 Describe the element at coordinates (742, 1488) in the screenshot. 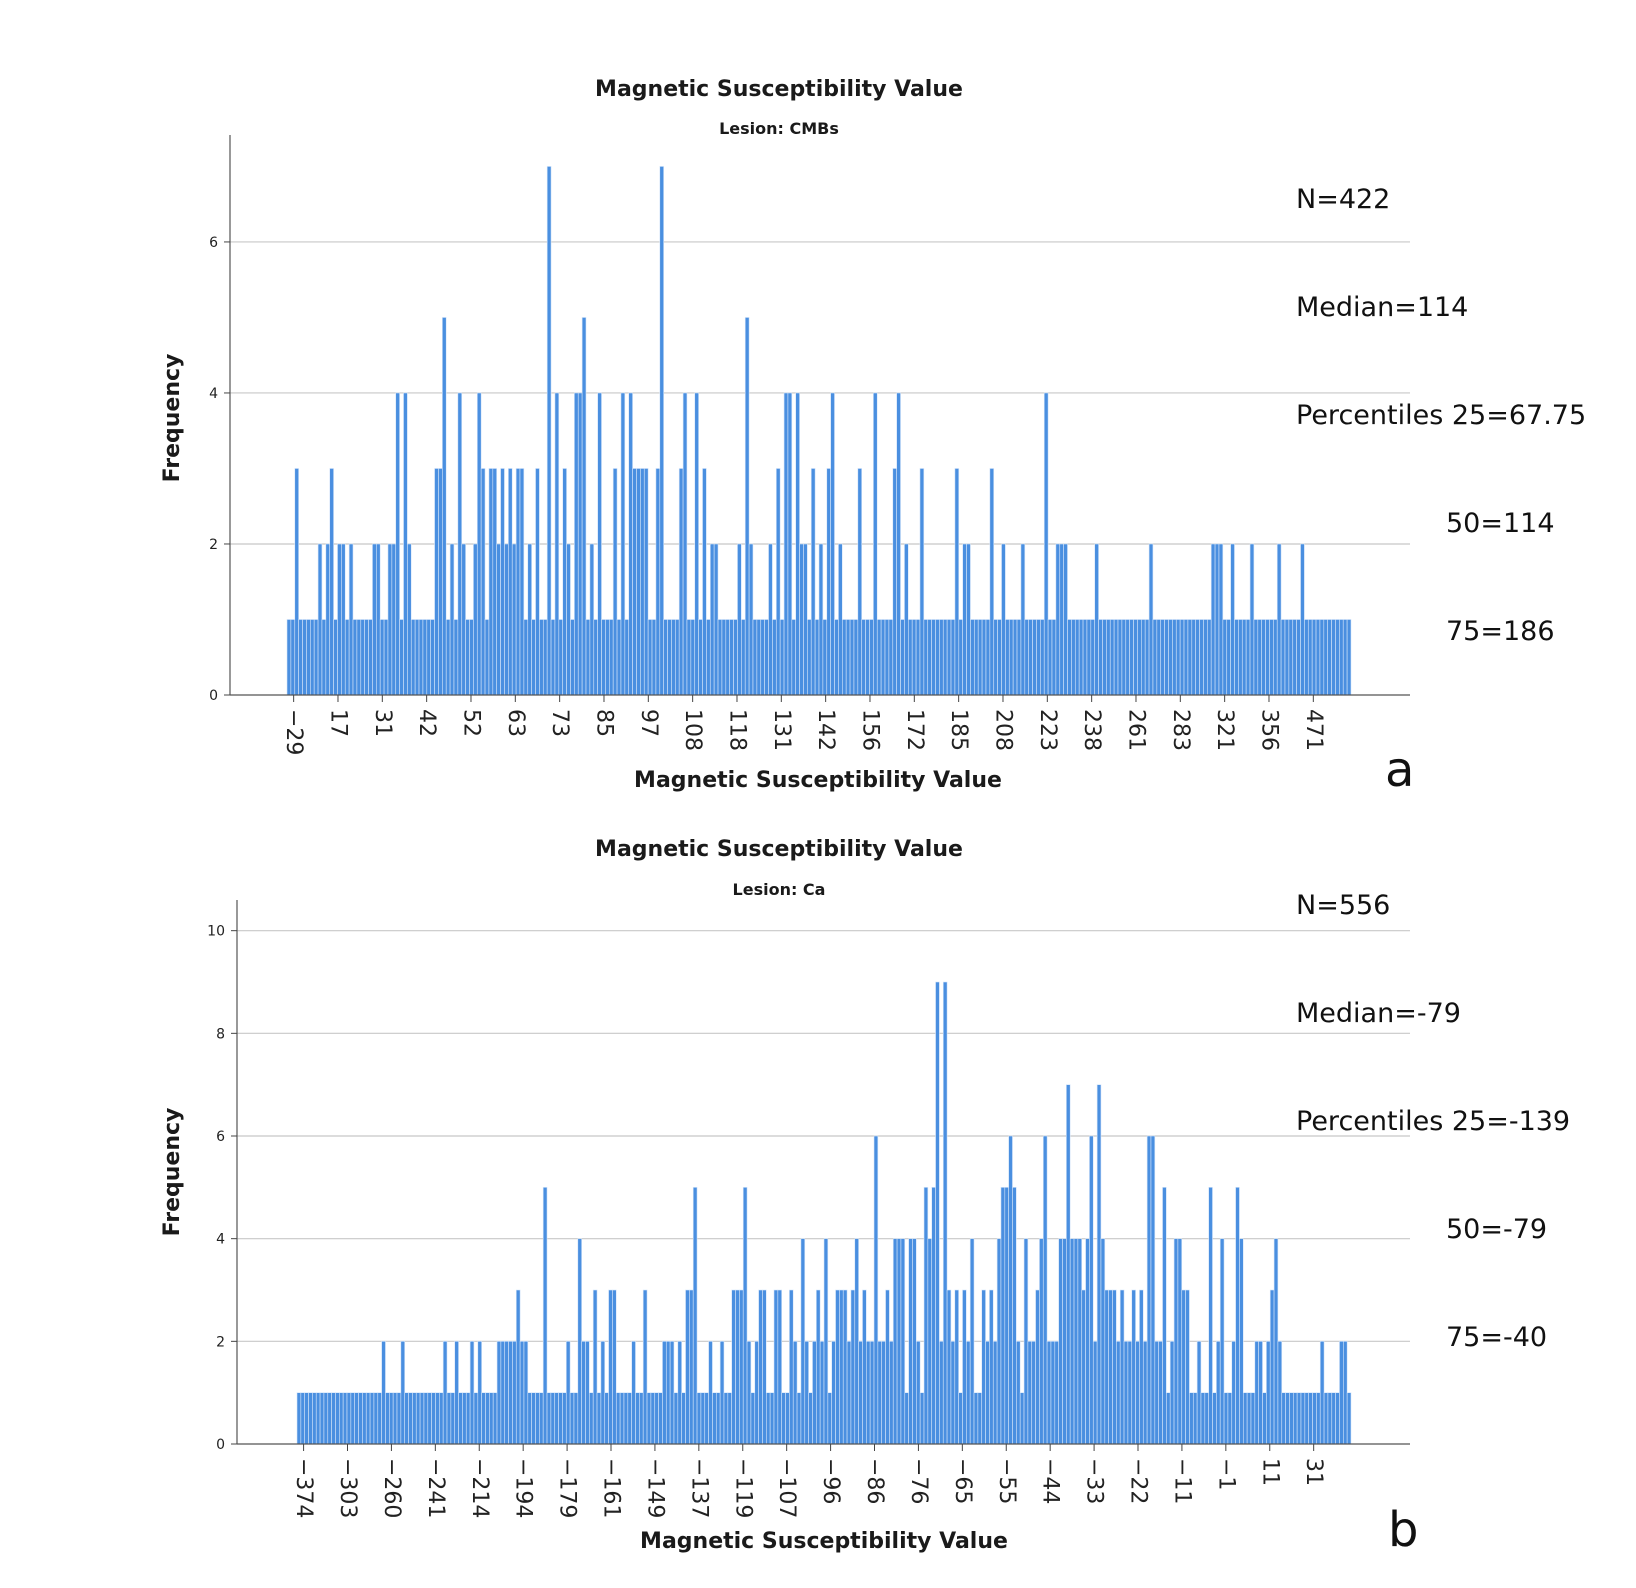

I see `x-tick-label: −119` at that location.